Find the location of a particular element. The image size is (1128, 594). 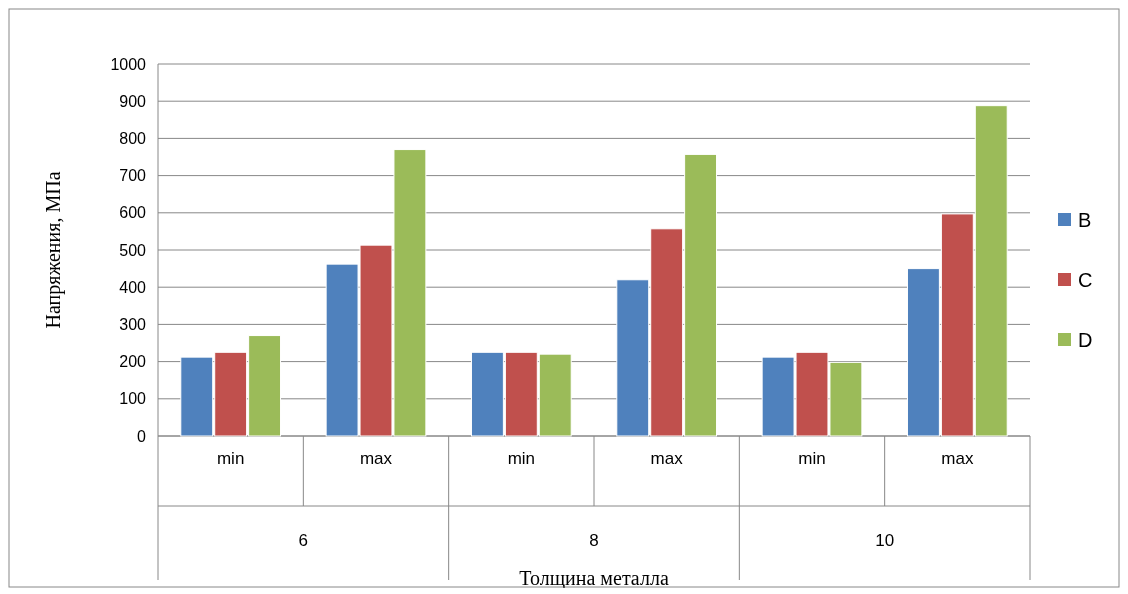

text: 6 is located at coordinates (303, 540).